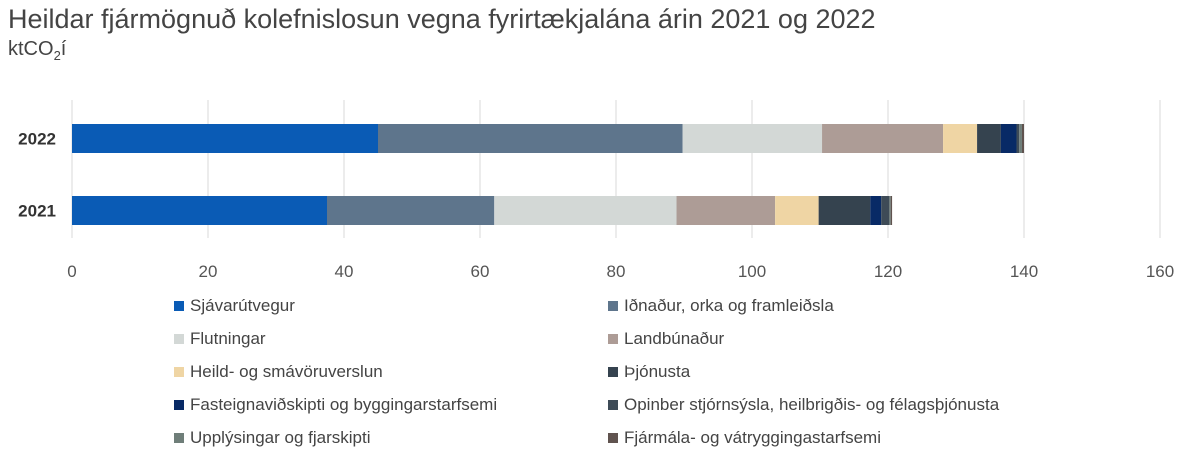  What do you see at coordinates (37, 175) in the screenshot?
I see `category-labels: 2022 2021` at bounding box center [37, 175].